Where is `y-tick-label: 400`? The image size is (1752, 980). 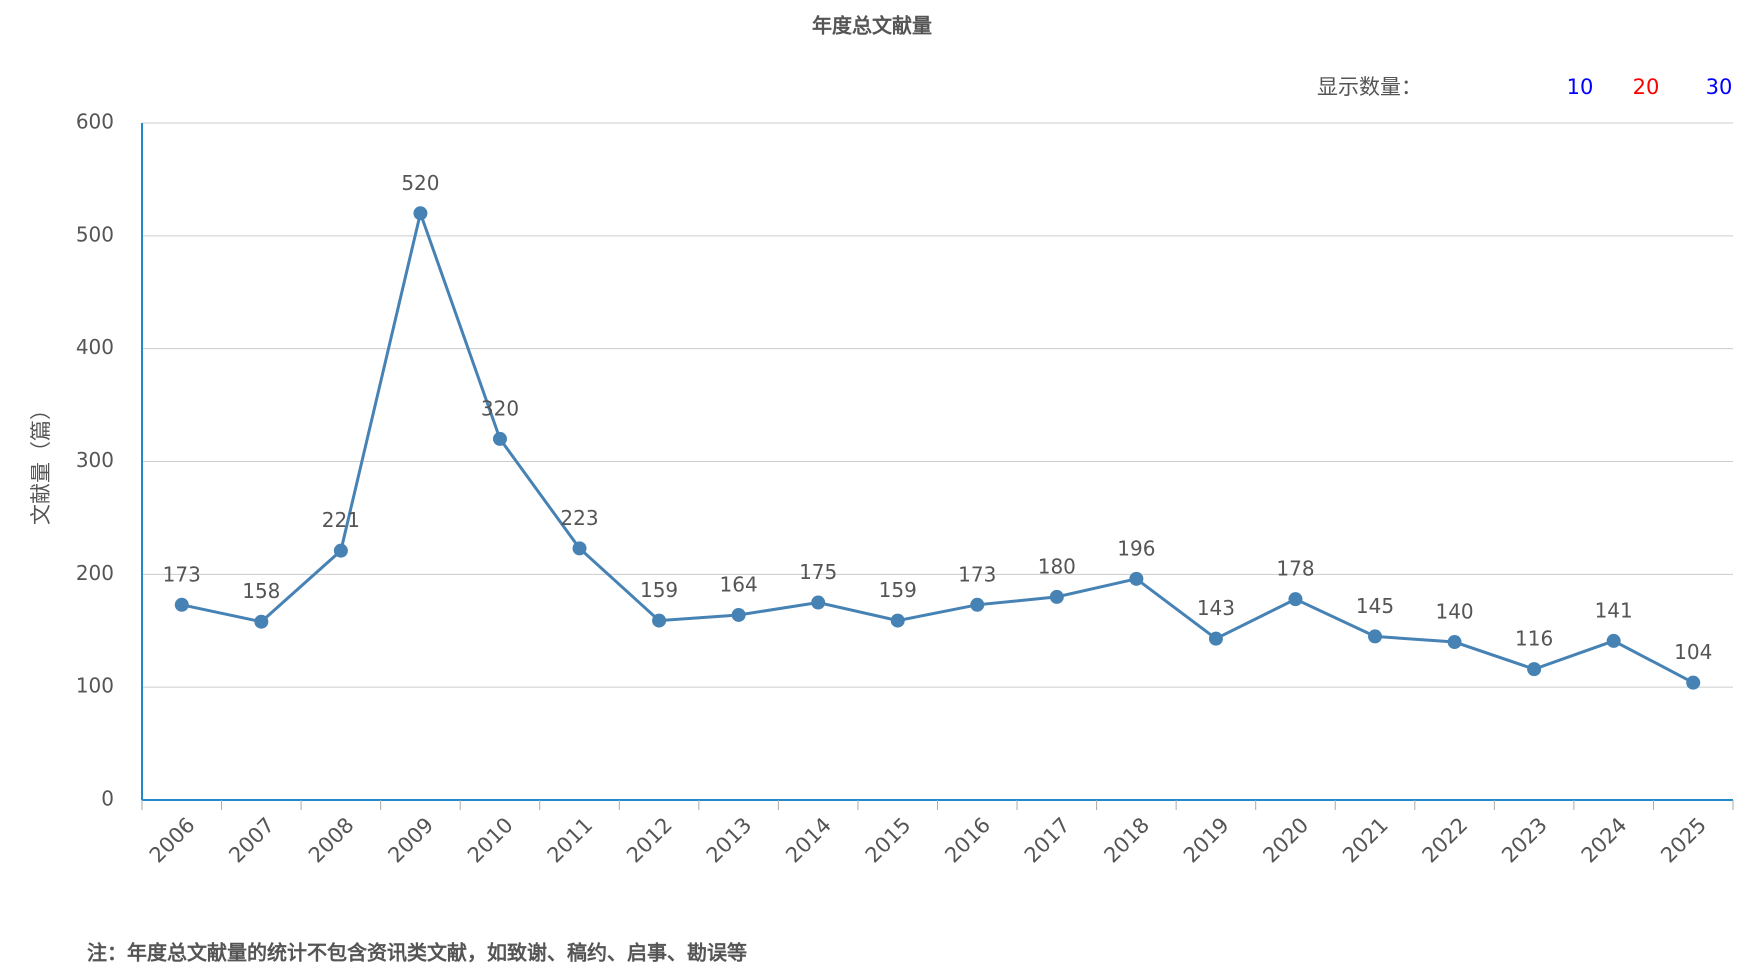
y-tick-label: 400 is located at coordinates (95, 347).